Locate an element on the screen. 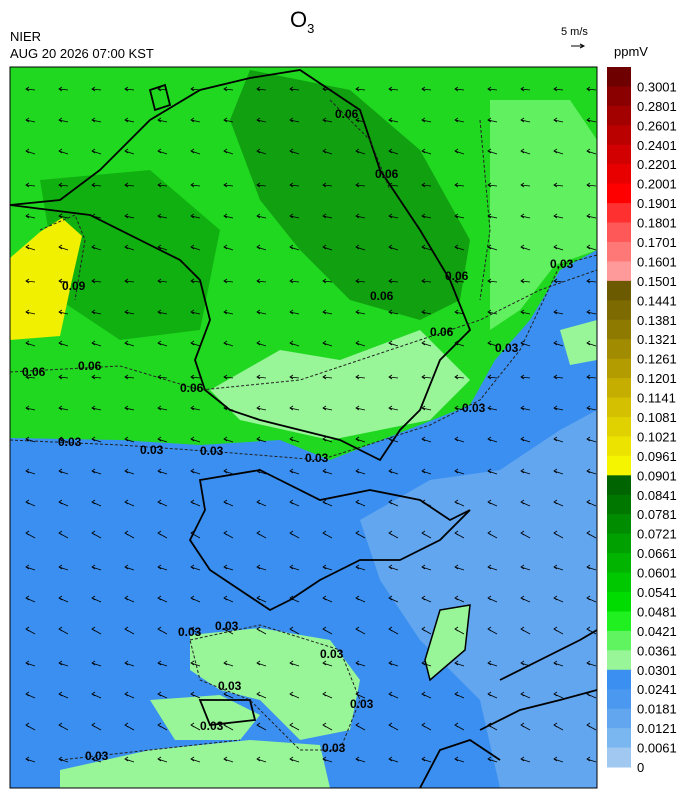 This screenshot has height=803, width=692. pale-green-south is located at coordinates (340, 385).